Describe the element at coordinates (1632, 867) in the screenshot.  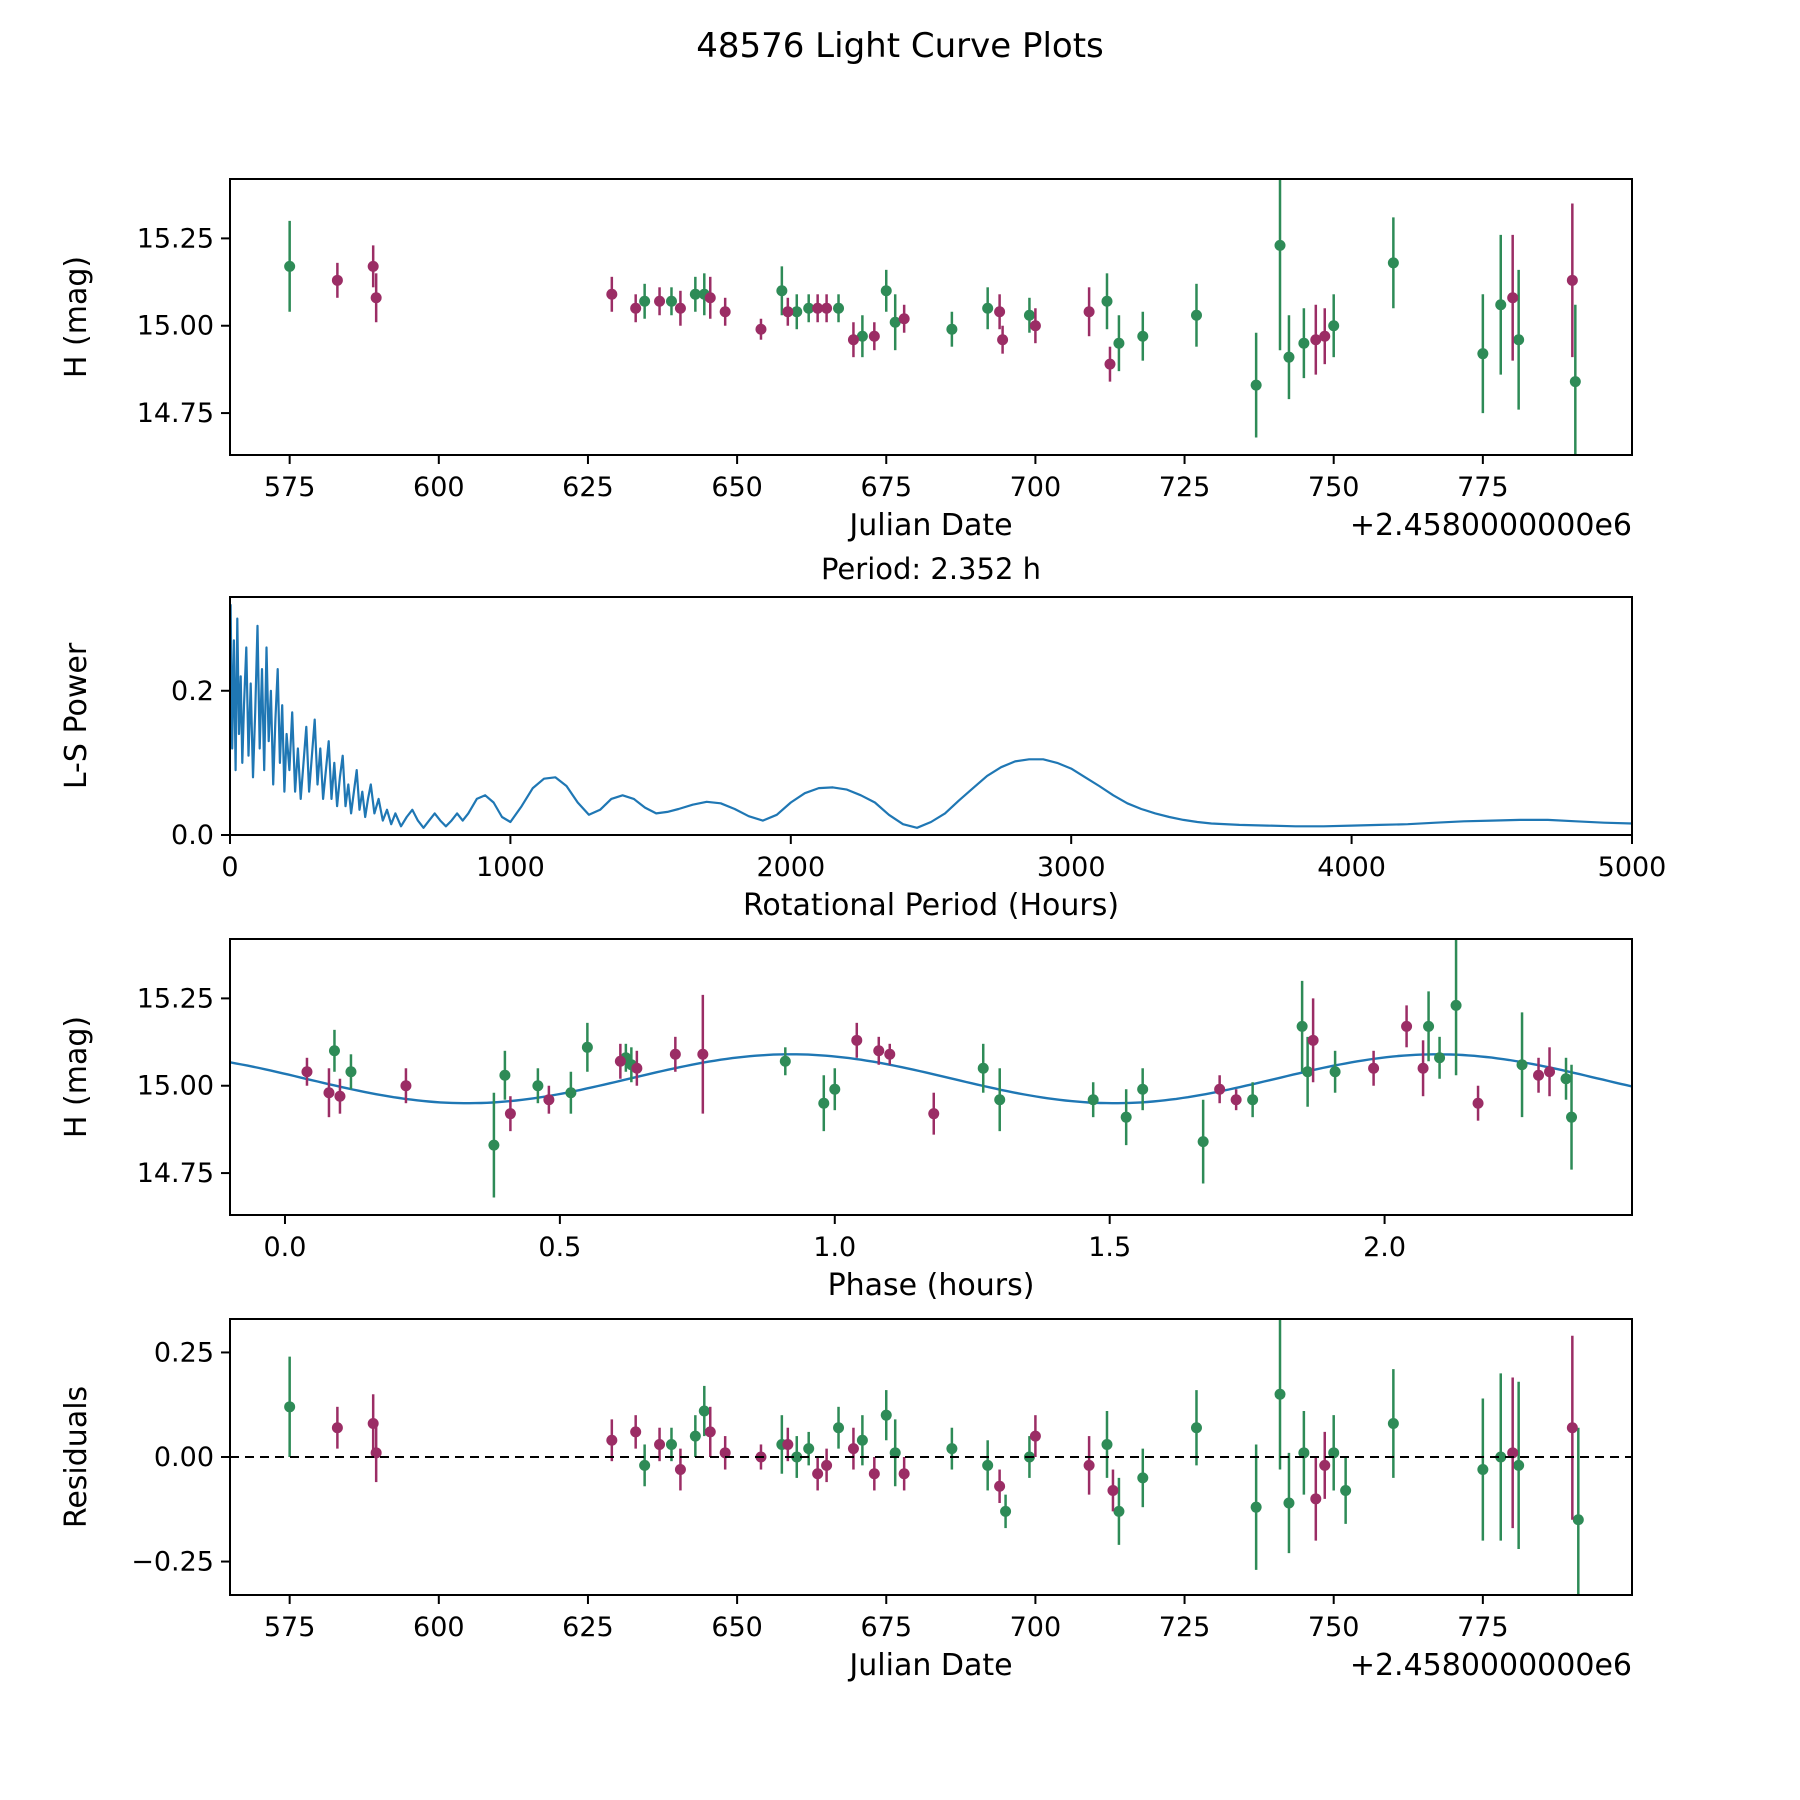
I see `svg-text: 5000` at that location.